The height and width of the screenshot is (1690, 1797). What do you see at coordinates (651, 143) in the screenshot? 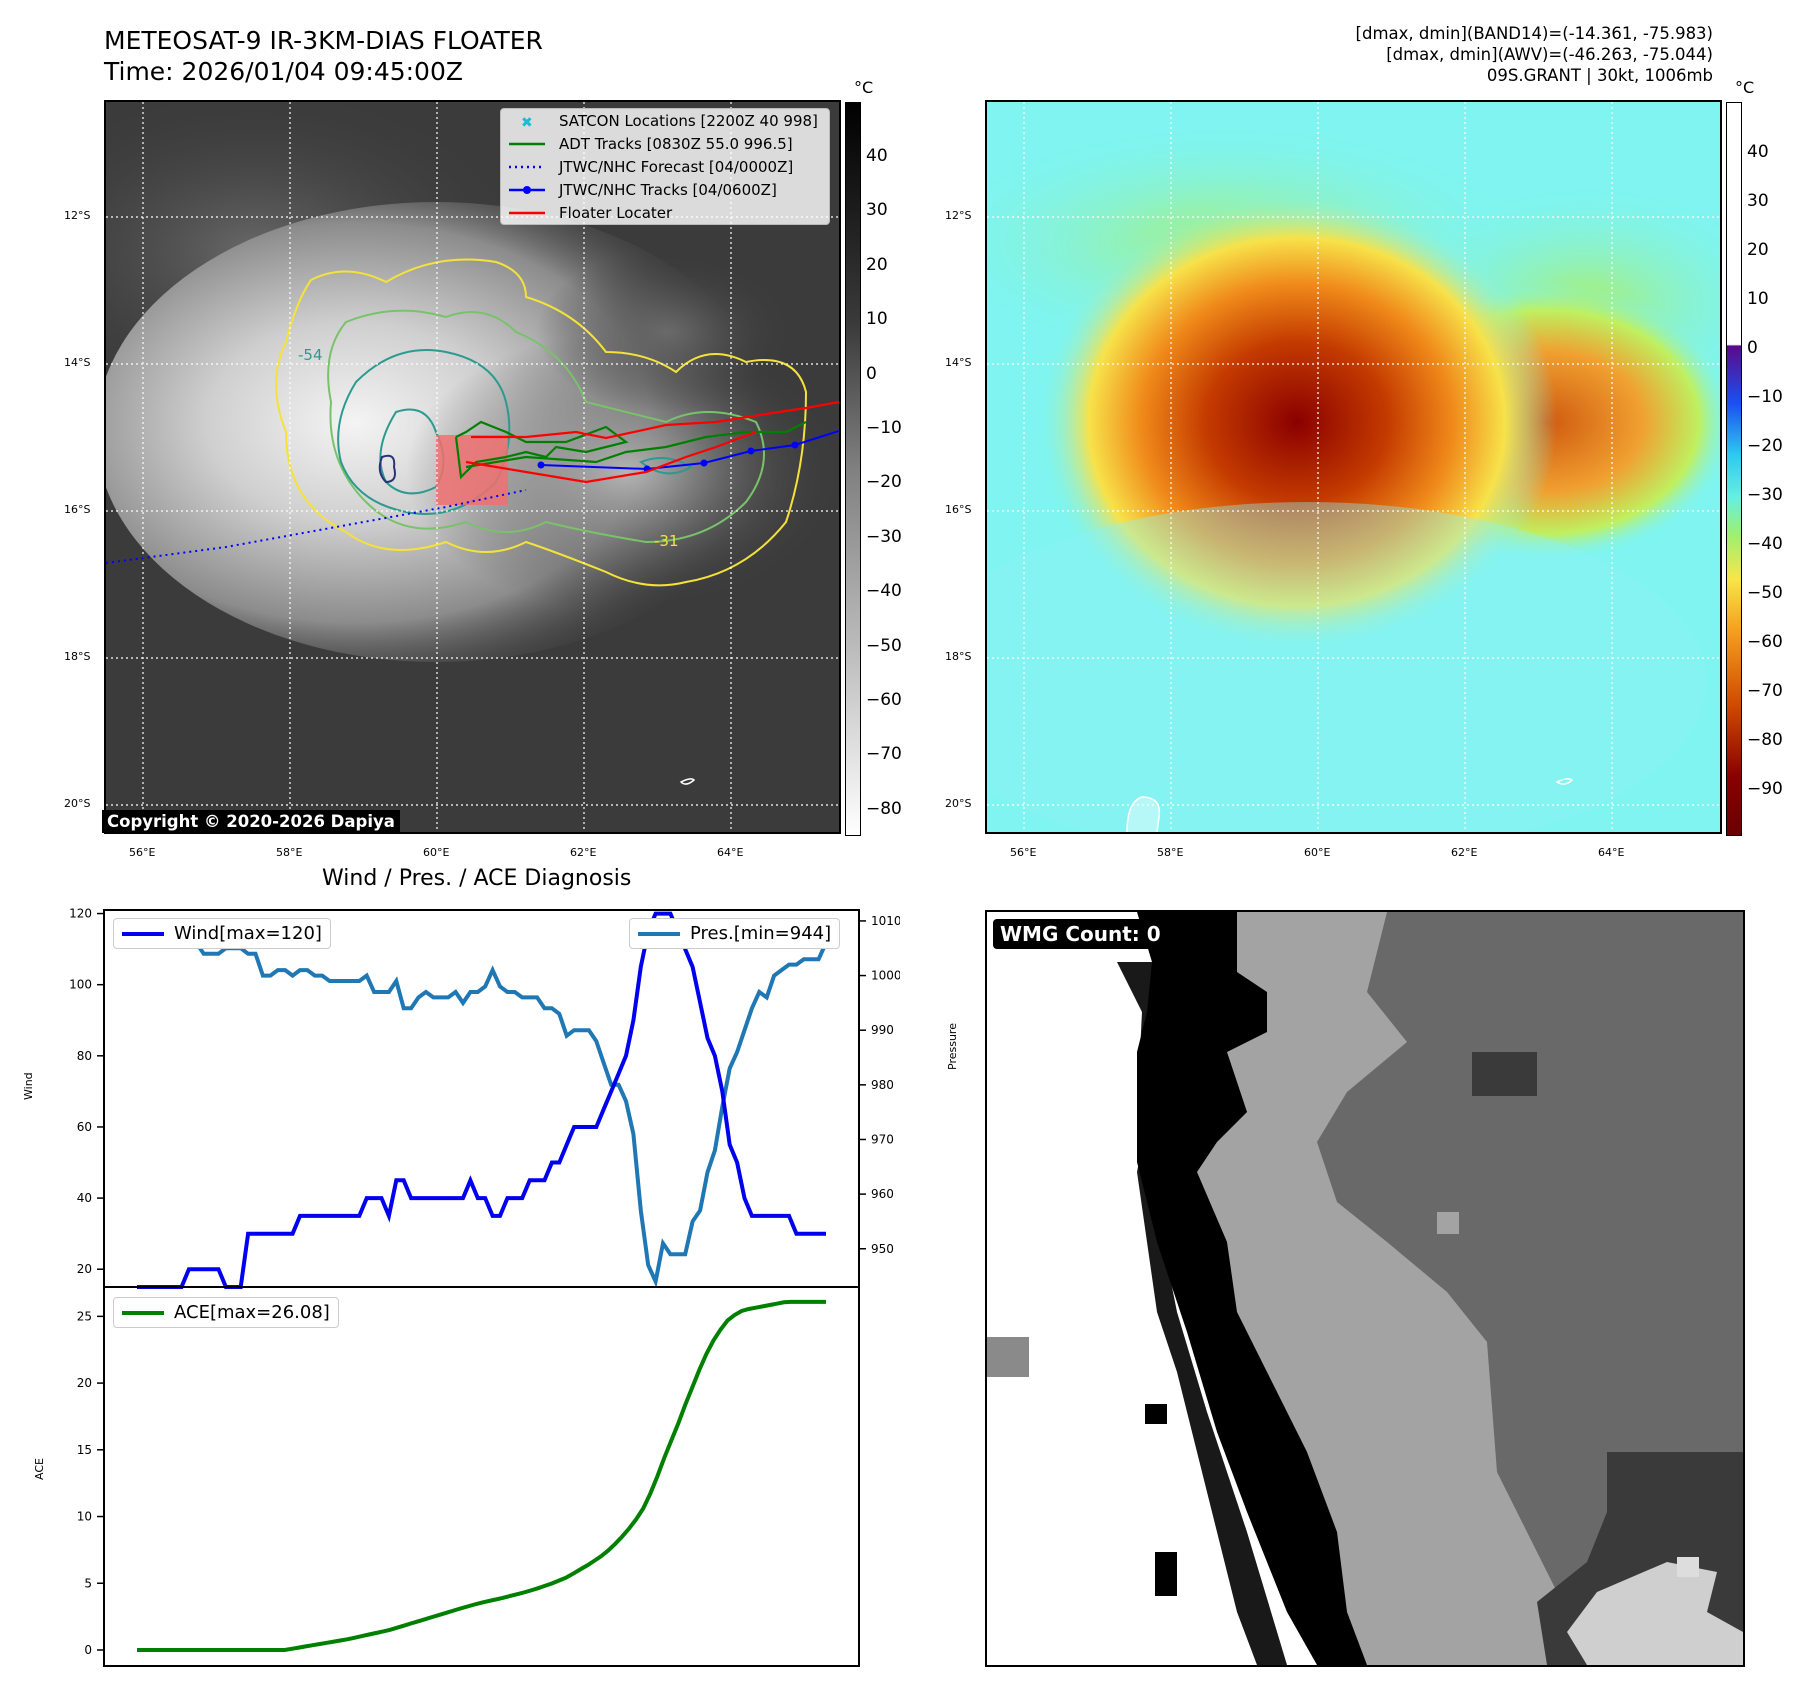
I see `legend-adt: ADT Tracks [0830Z 55.0 996.5]` at bounding box center [651, 143].